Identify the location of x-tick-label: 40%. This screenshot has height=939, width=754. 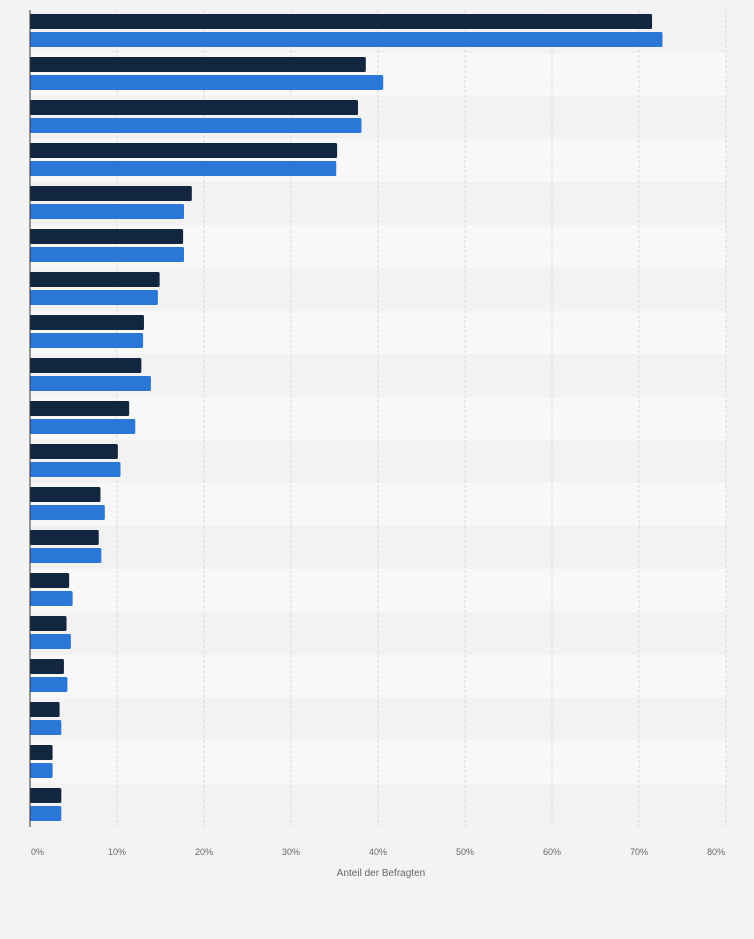
(378, 852).